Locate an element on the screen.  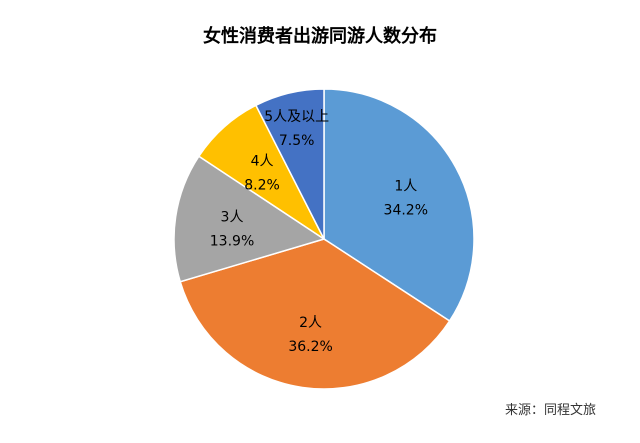
slice-value-label-1: 34.2% is located at coordinates (406, 211).